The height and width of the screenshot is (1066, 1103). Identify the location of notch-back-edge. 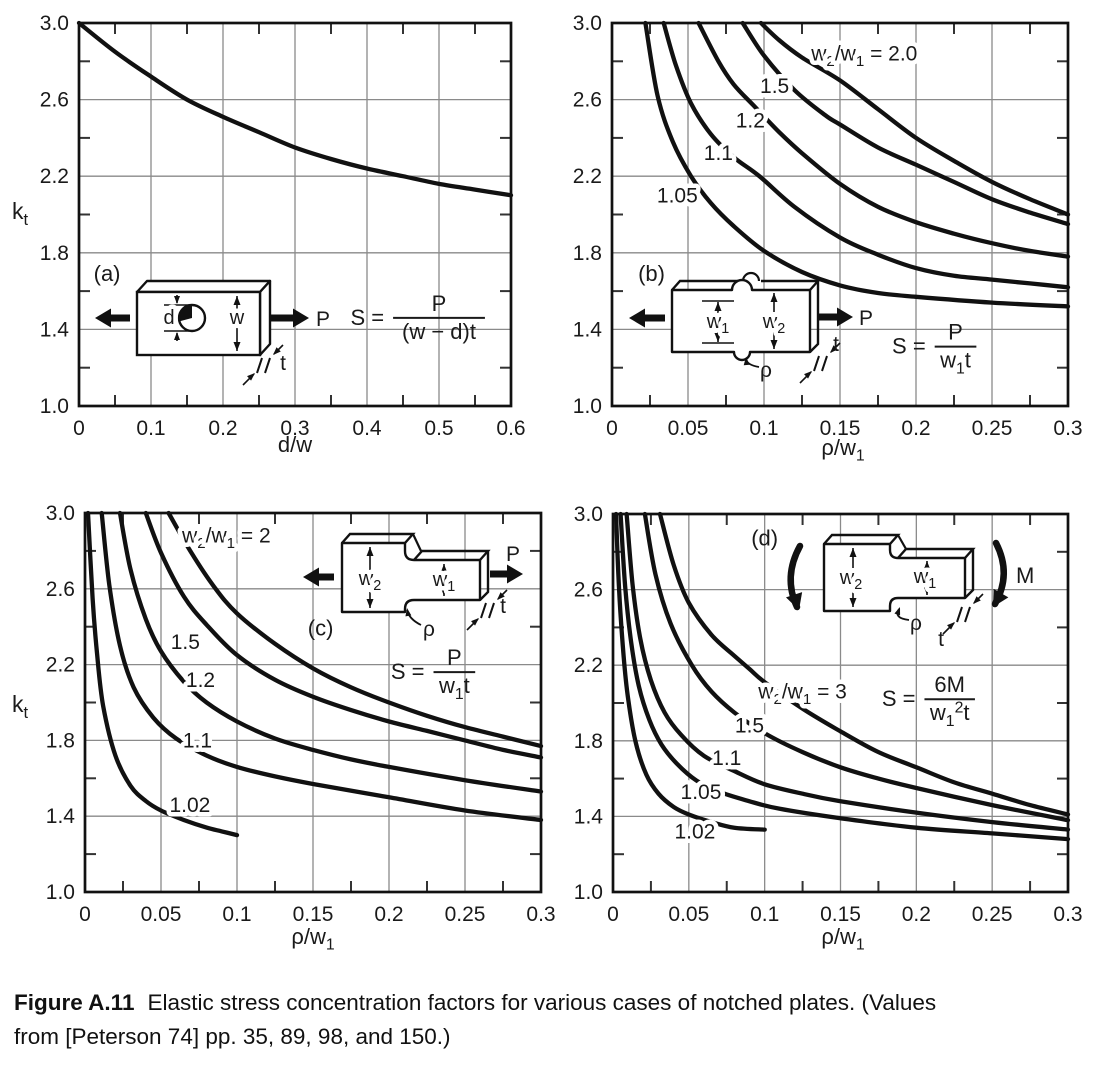
(751, 276).